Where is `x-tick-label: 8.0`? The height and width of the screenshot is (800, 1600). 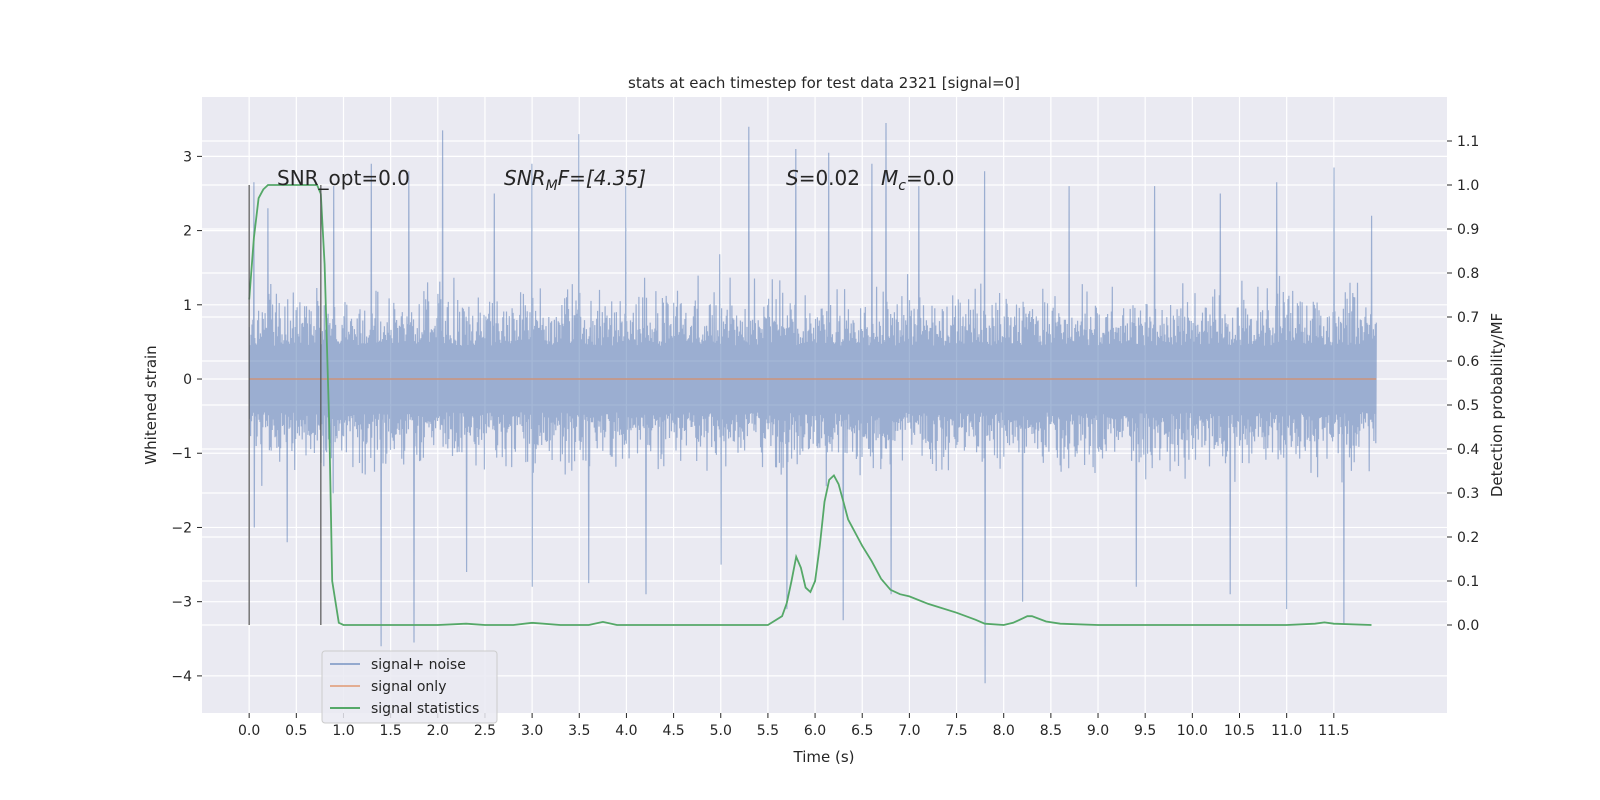
x-tick-label: 8.0 is located at coordinates (1004, 731).